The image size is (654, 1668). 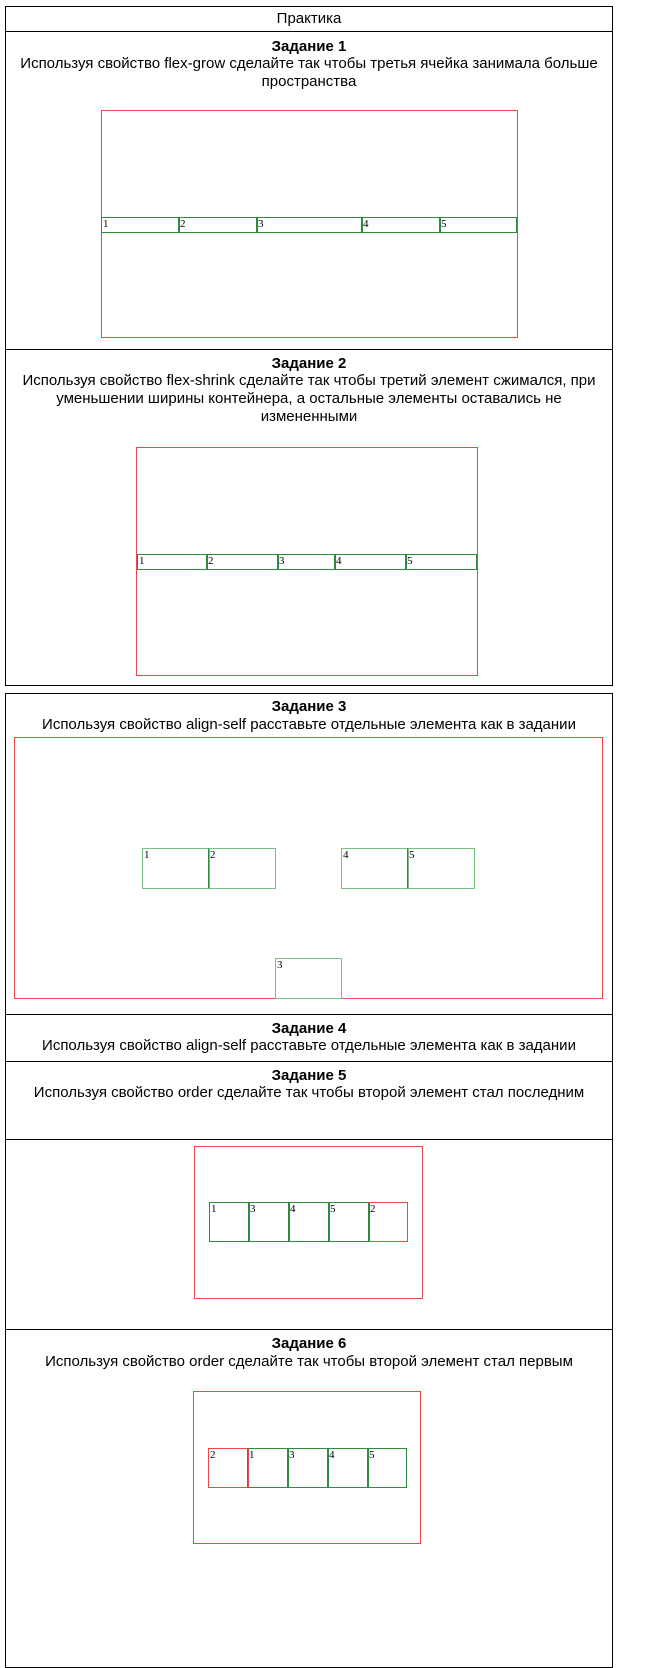 I want to click on task-5-item: 2, so click(x=388, y=1222).